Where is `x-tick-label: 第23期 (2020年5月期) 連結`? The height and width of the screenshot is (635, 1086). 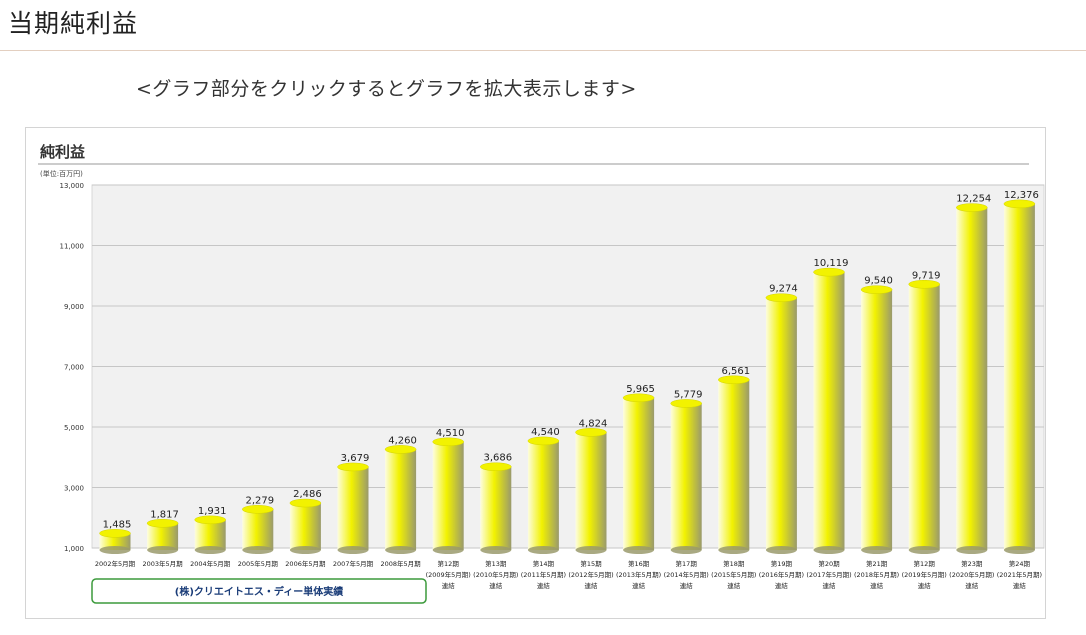
x-tick-label: 第23期 (2020年5月期) 連結 is located at coordinates (971, 574).